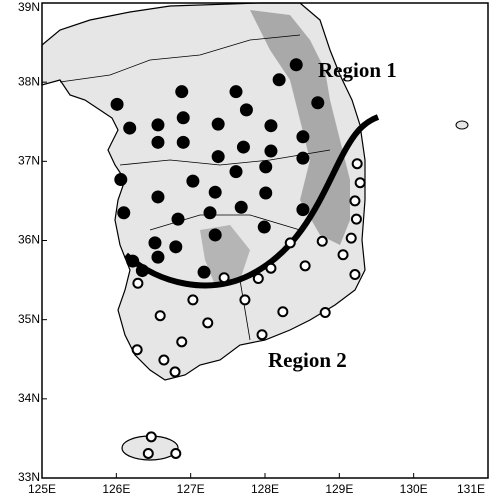 The height and width of the screenshot is (500, 491). I want to click on x-tick-label: 128E, so click(265, 489).